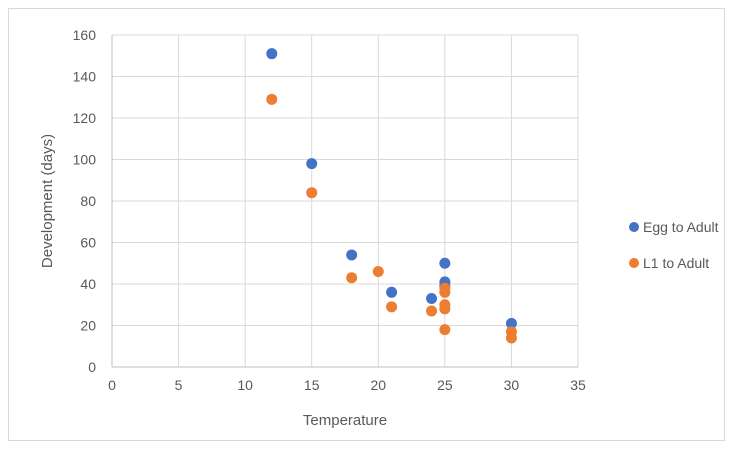 The height and width of the screenshot is (449, 733). I want to click on y-axis-title: Development (days), so click(47, 201).